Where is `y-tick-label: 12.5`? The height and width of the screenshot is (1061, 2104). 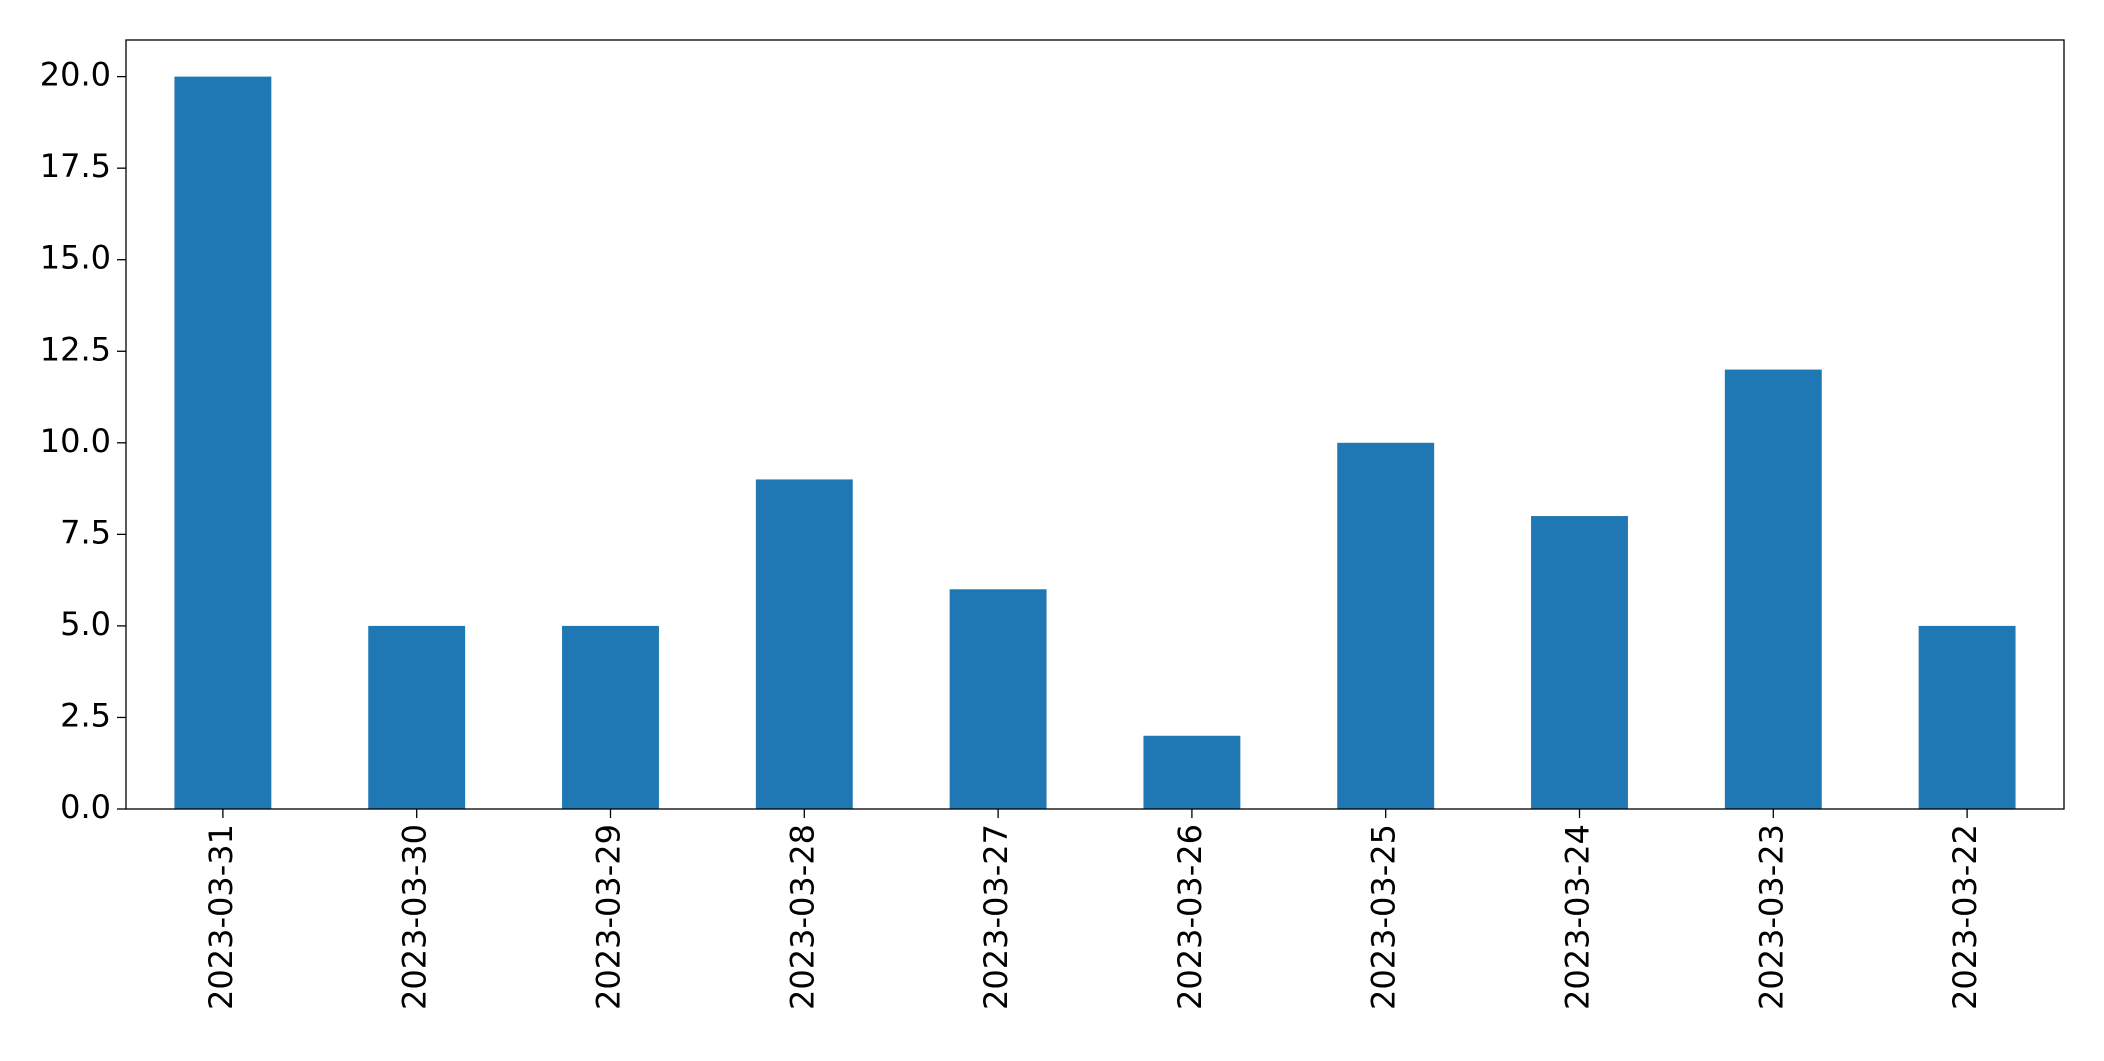 y-tick-label: 12.5 is located at coordinates (75, 349).